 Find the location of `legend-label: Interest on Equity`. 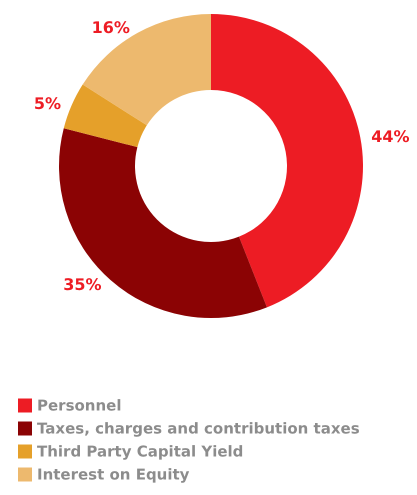

legend-label: Interest on Equity is located at coordinates (113, 475).